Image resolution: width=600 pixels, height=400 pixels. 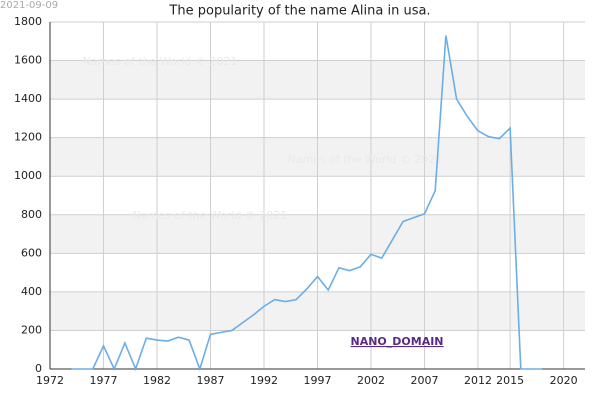 I want to click on y-tick-label: 1600, so click(x=28, y=60).